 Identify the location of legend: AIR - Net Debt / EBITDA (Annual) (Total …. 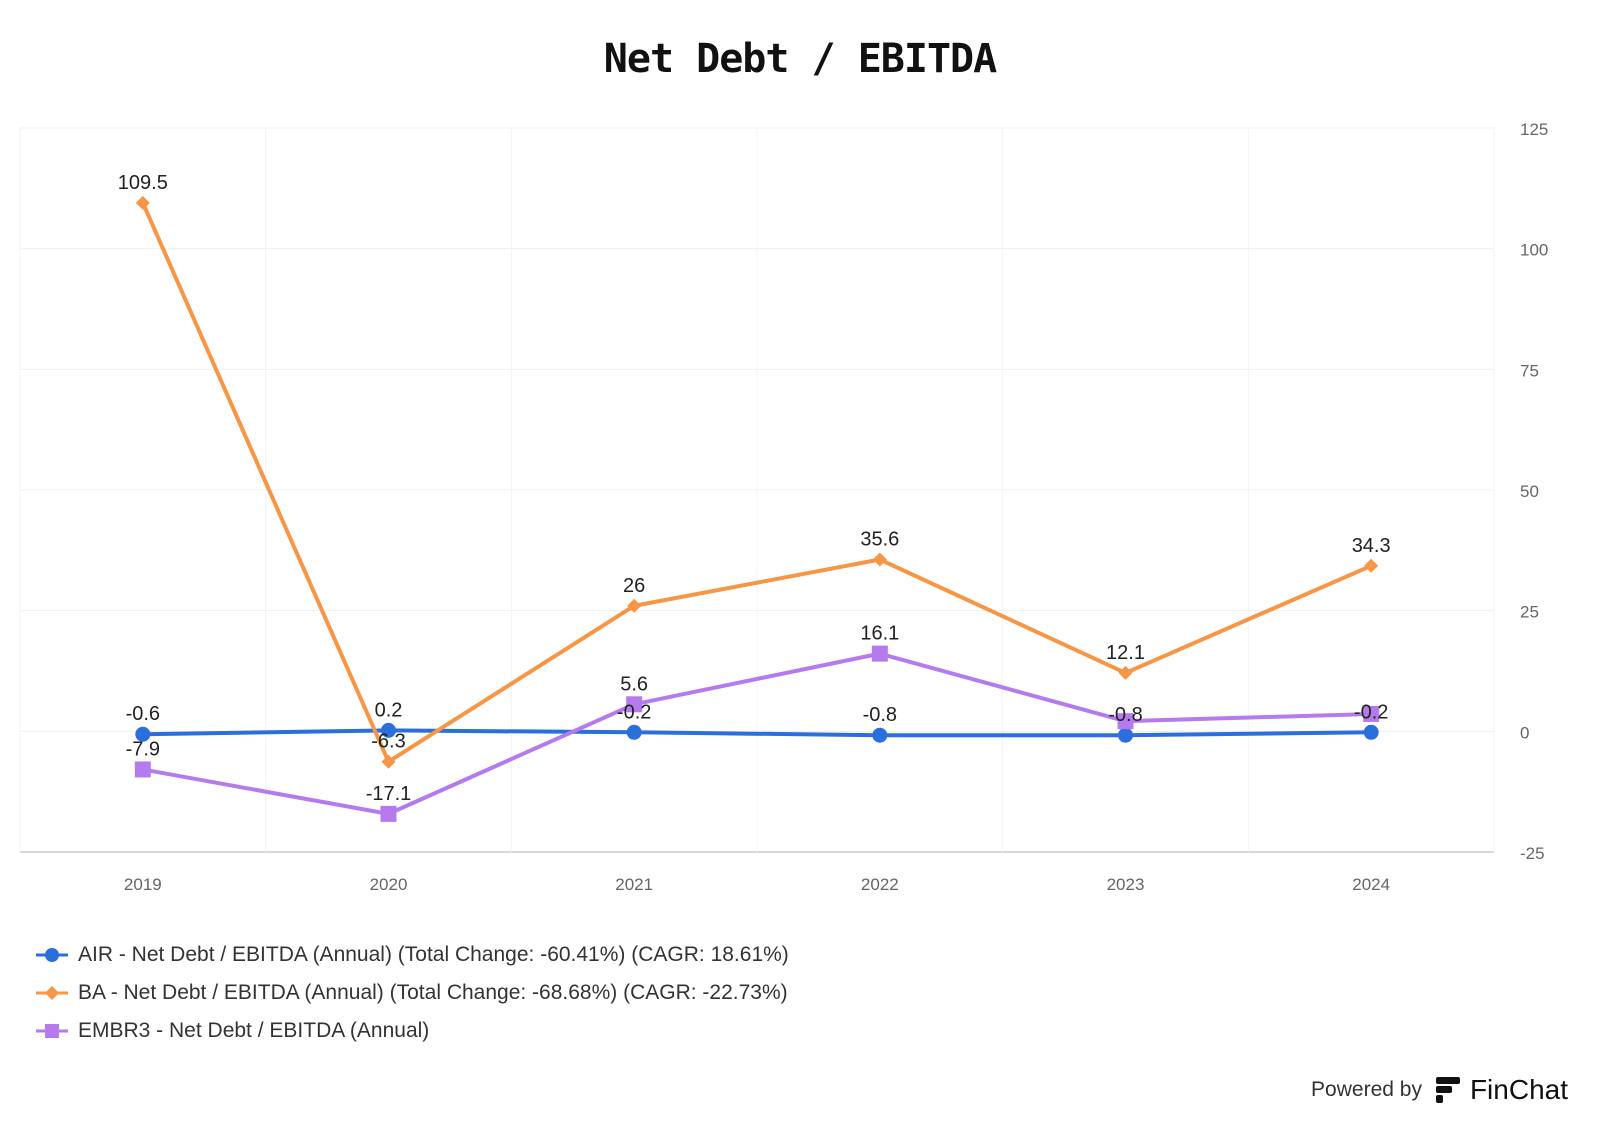
(412, 993).